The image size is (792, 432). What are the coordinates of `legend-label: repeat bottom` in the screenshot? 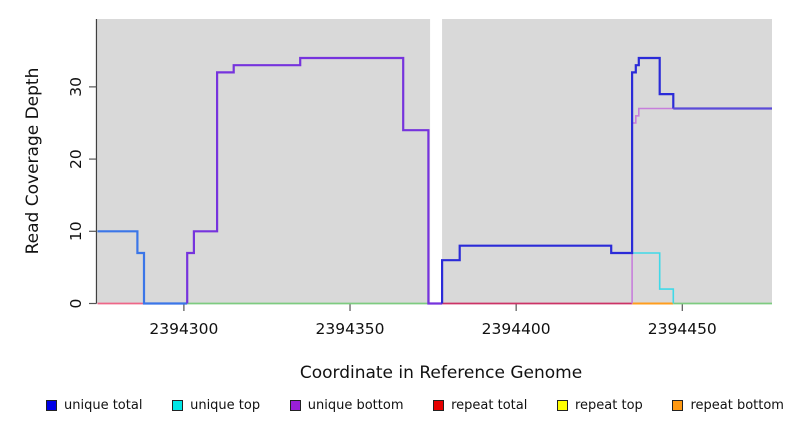 It's located at (737, 405).